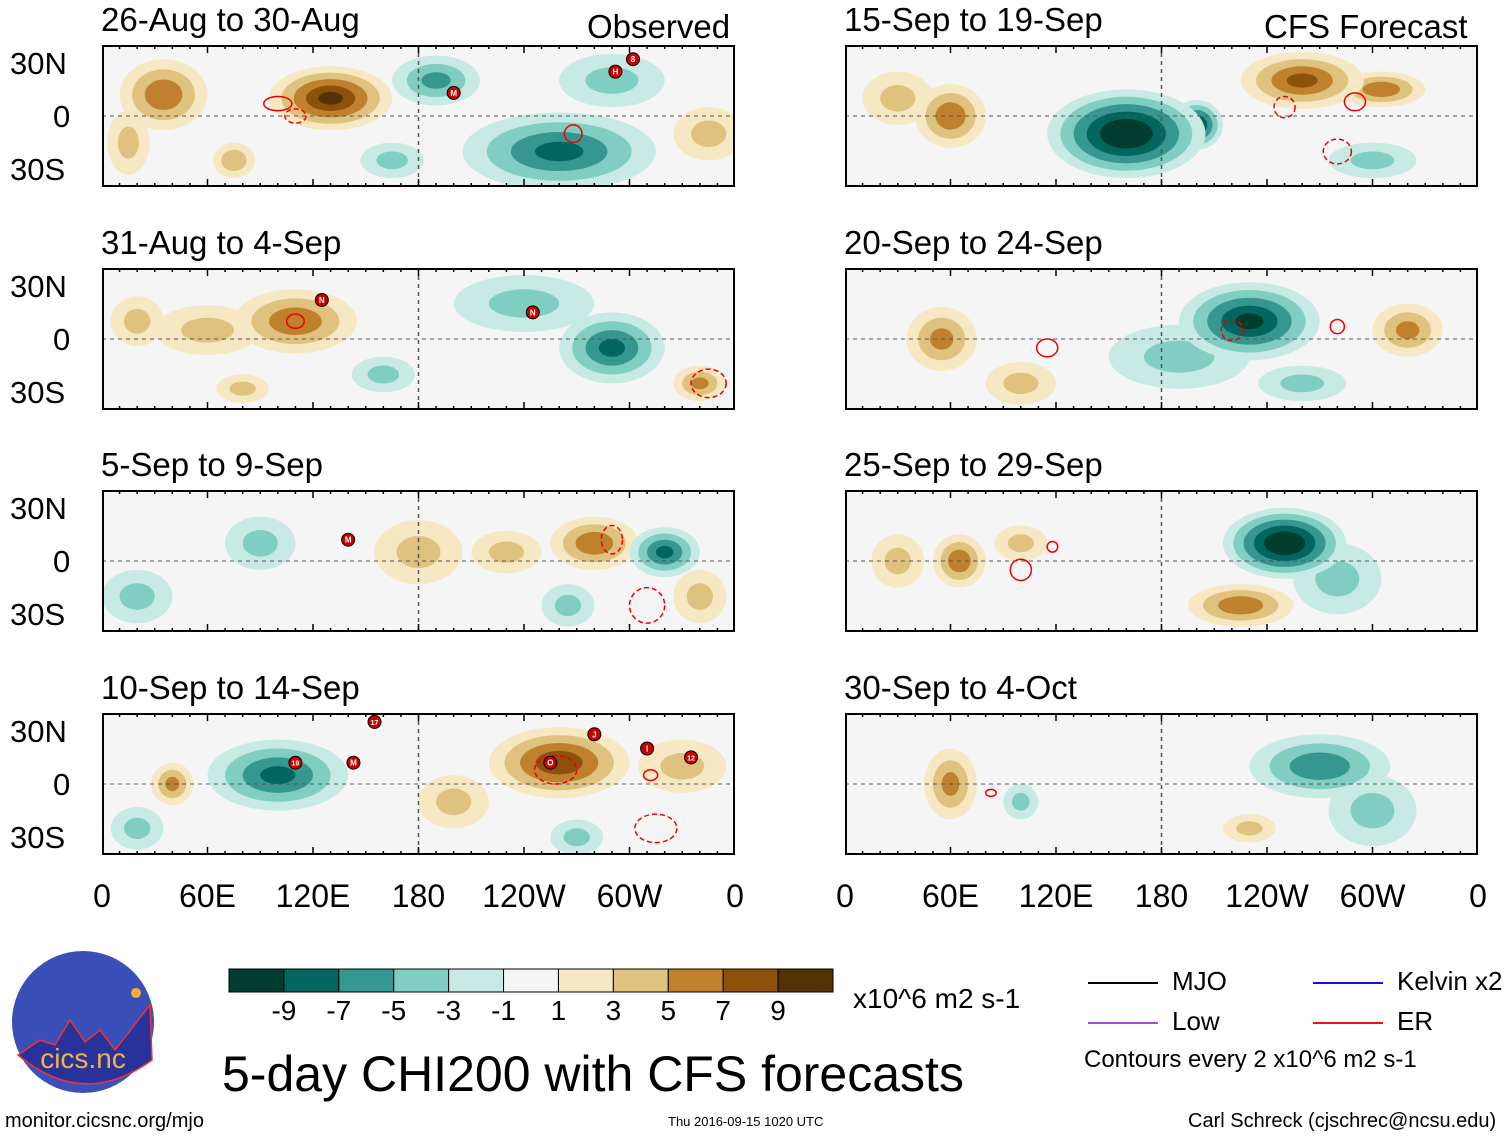 Image resolution: width=1510 pixels, height=1137 pixels. I want to click on svg-text: I, so click(647, 749).